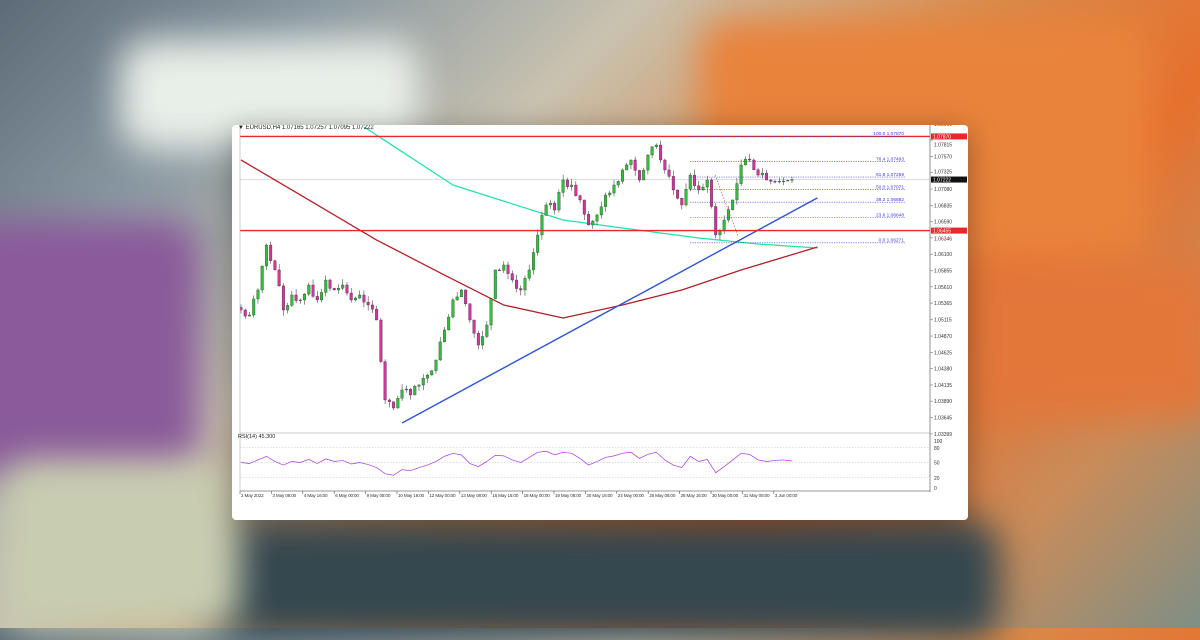  I want to click on fibonacci-connector, so click(726, 205).